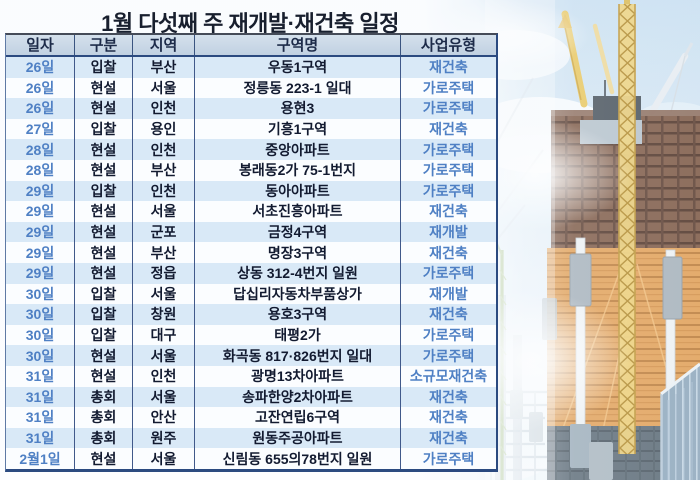 Image resolution: width=700 pixels, height=480 pixels. Describe the element at coordinates (164, 45) in the screenshot. I see `header-cell-region: 지역` at that location.